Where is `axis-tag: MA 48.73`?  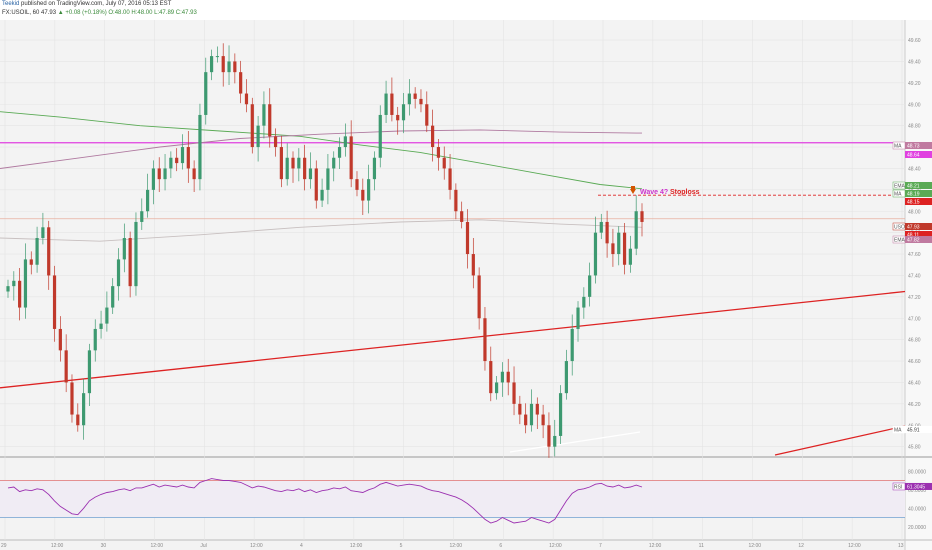 axis-tag: MA 48.73 is located at coordinates (912, 145).